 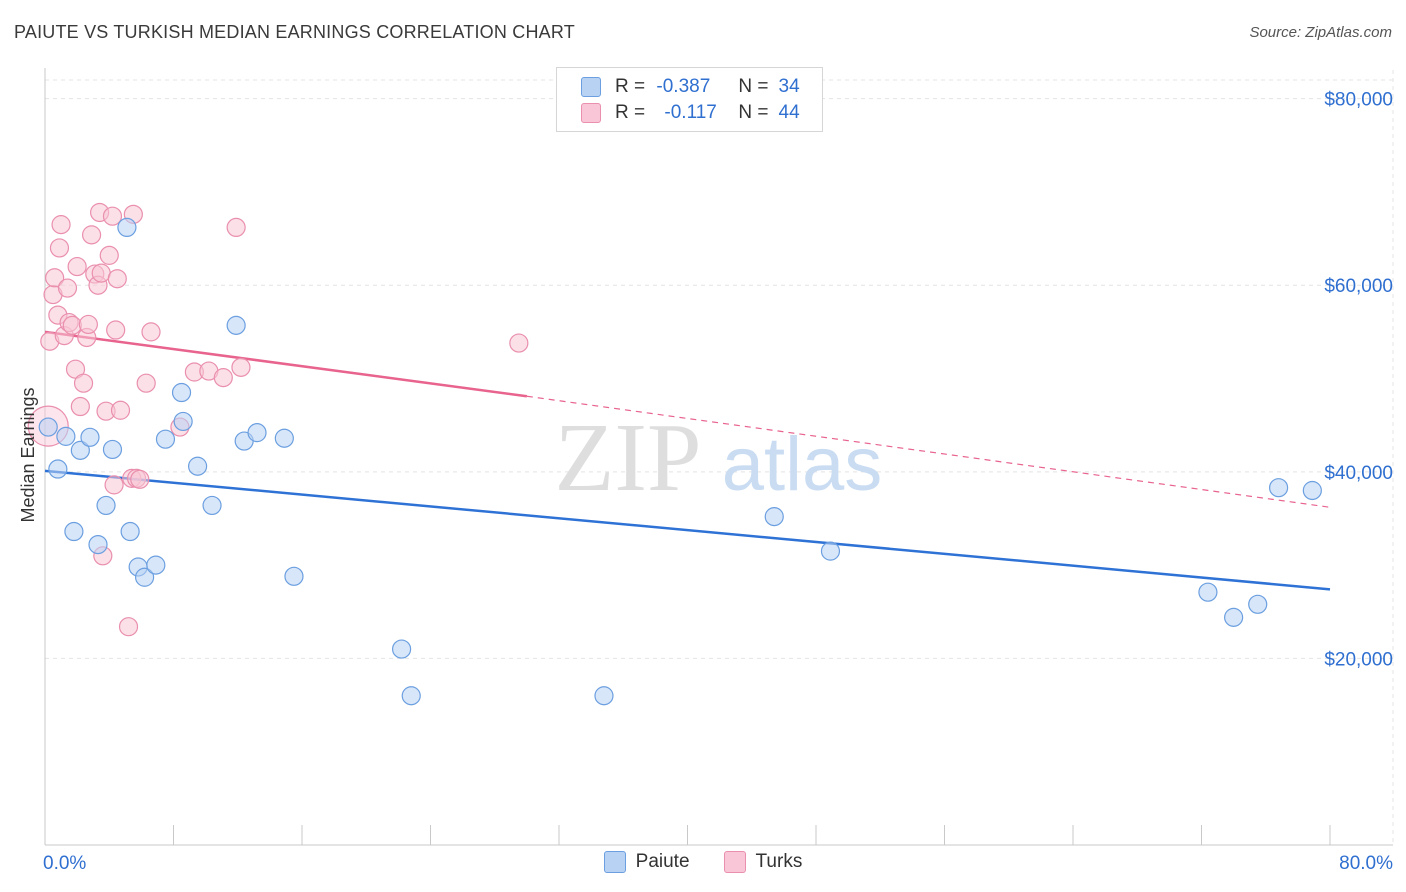 I want to click on paiute-legend-swatch, so click(x=614, y=862).